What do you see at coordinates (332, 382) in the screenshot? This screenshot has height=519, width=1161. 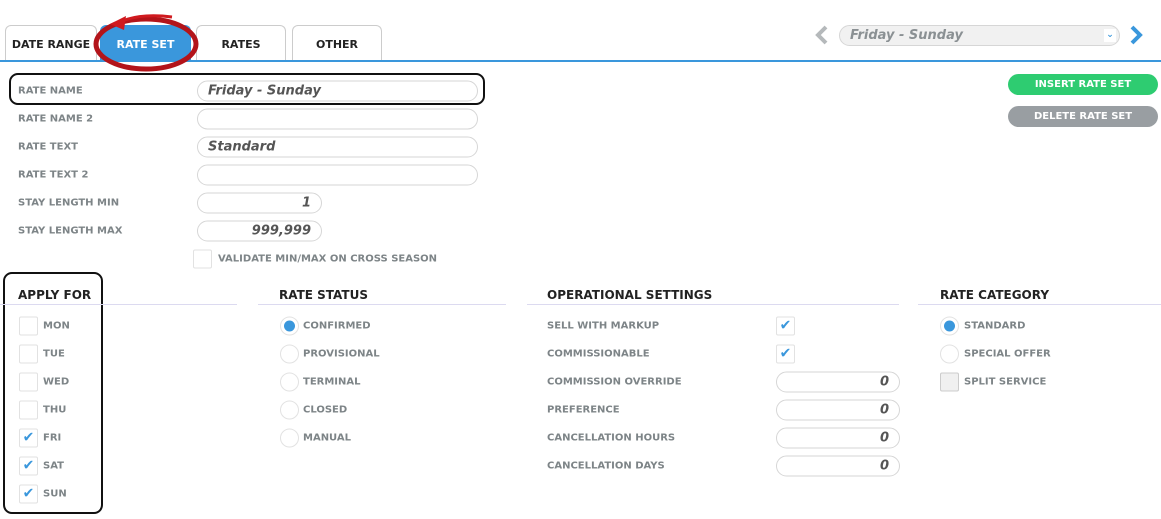 I see `status-label: TERMINAL` at bounding box center [332, 382].